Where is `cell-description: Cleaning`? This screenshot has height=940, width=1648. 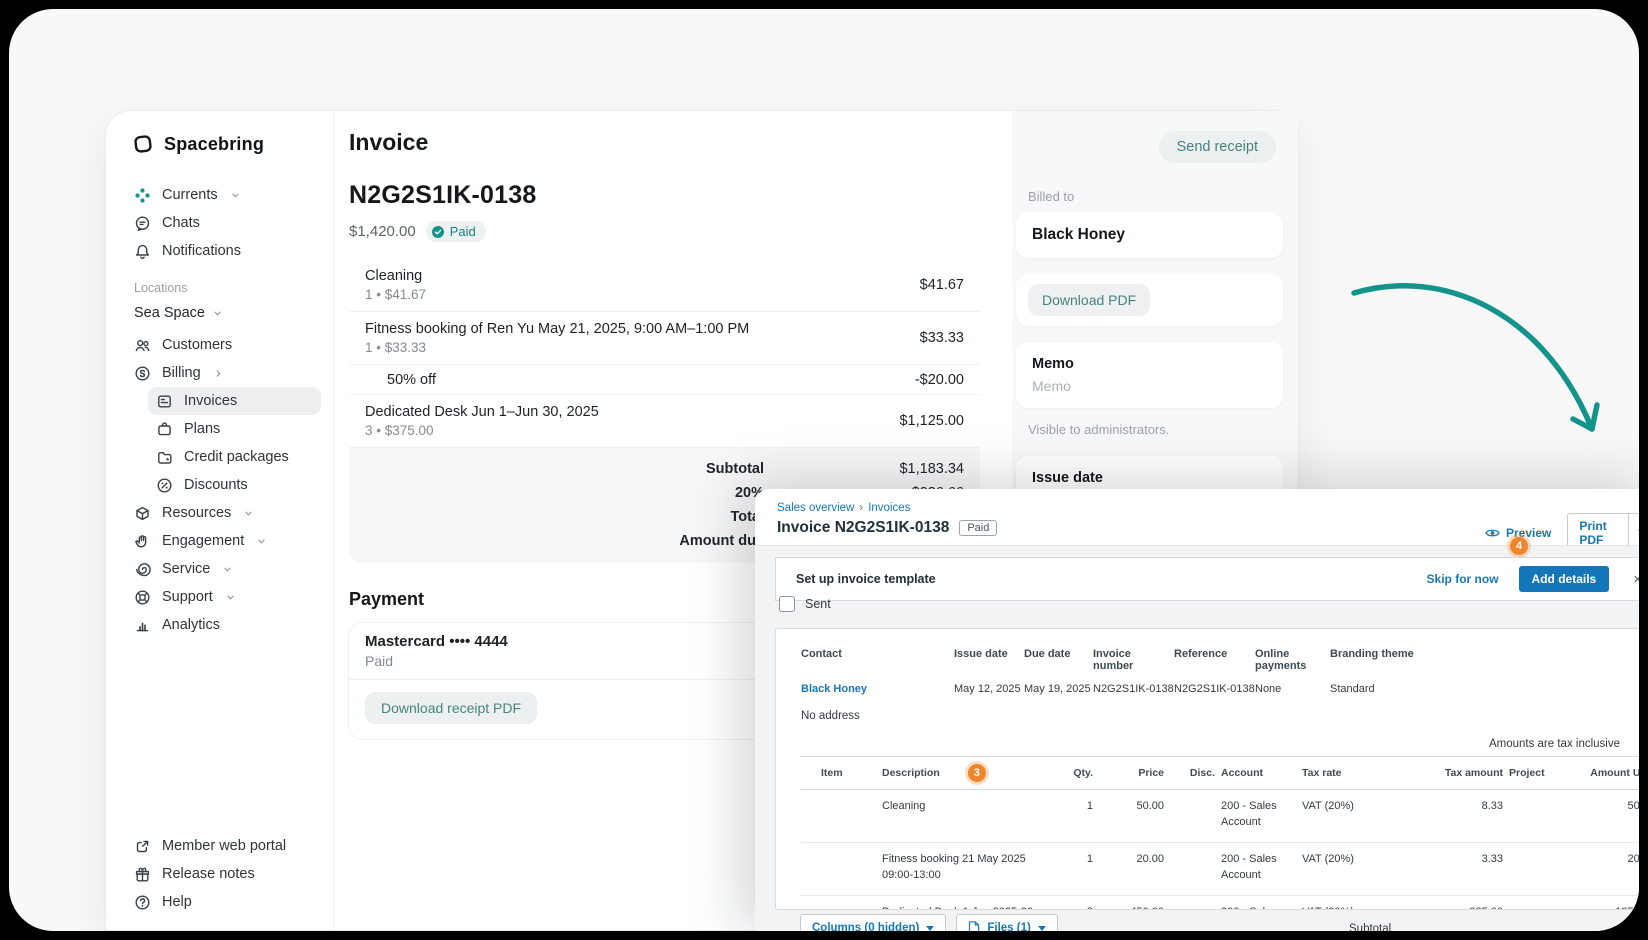
cell-description: Cleaning is located at coordinates (904, 806).